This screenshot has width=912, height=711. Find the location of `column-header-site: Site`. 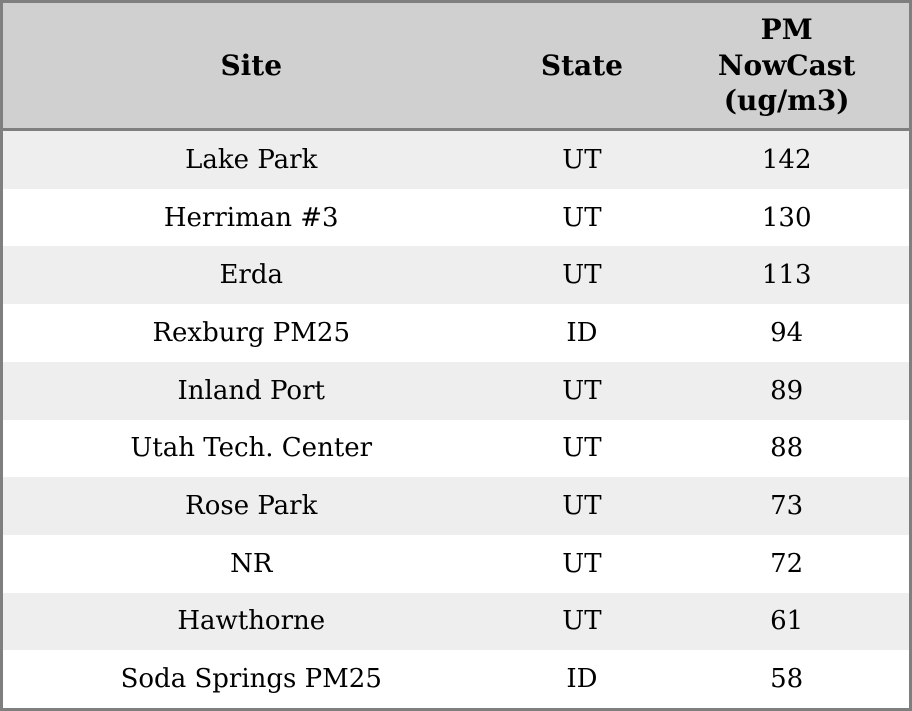

column-header-site: Site is located at coordinates (251, 65).